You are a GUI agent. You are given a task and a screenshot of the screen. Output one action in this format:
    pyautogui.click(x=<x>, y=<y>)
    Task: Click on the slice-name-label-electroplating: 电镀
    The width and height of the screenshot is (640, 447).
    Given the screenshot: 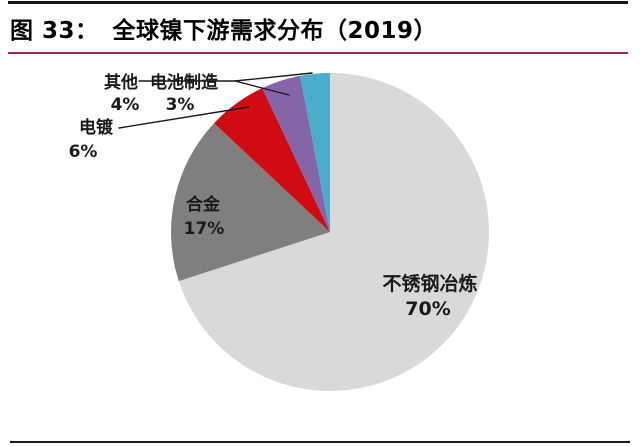 What is the action you would take?
    pyautogui.click(x=96, y=127)
    